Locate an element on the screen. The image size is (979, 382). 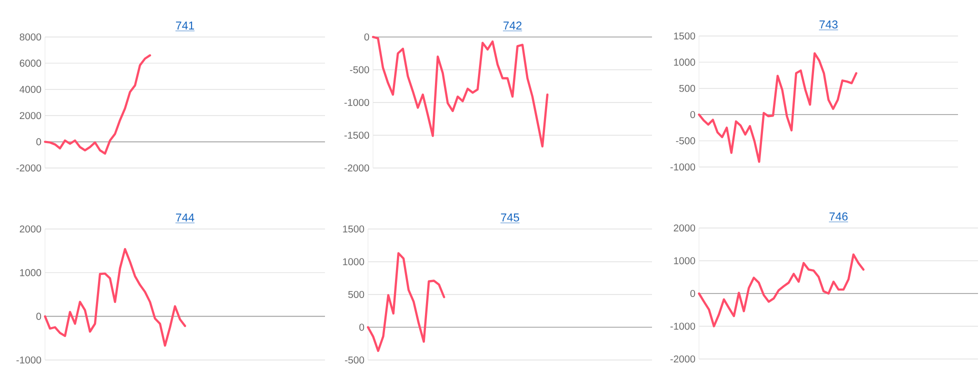
chart-title: 741 is located at coordinates (185, 26).